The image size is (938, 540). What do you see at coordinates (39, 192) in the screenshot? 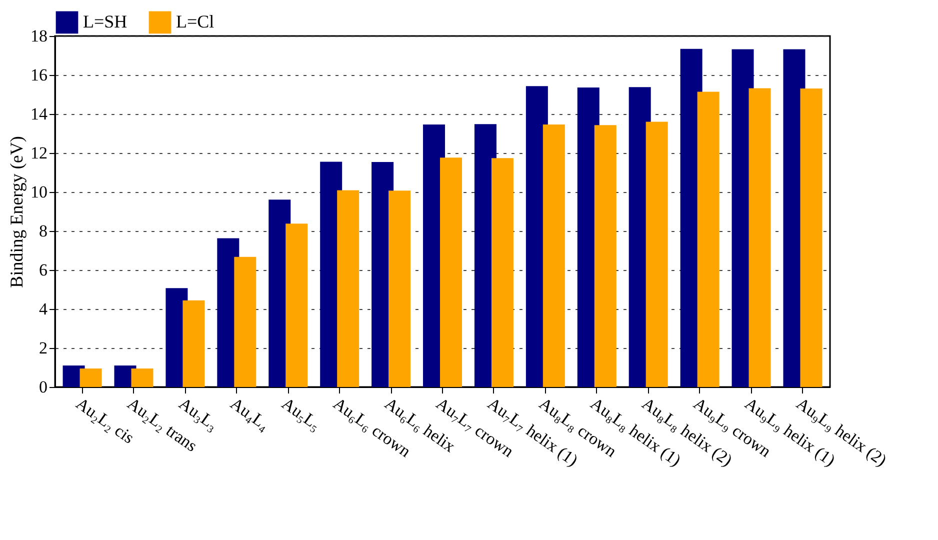
I see `y-tick-label: 10` at bounding box center [39, 192].